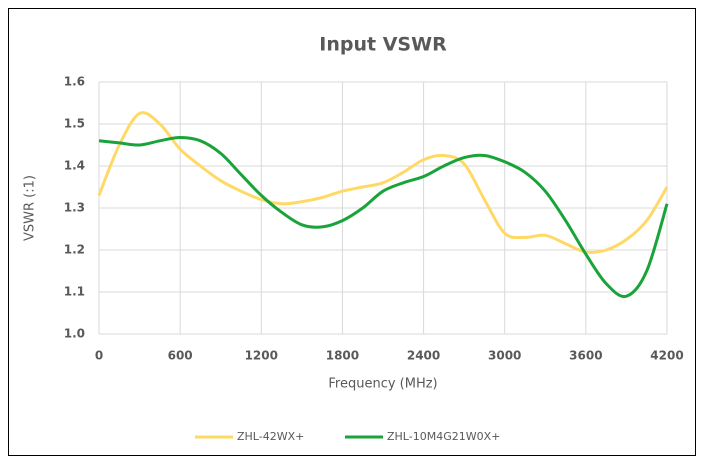  What do you see at coordinates (99, 356) in the screenshot?
I see `x-tick-label: 0` at bounding box center [99, 356].